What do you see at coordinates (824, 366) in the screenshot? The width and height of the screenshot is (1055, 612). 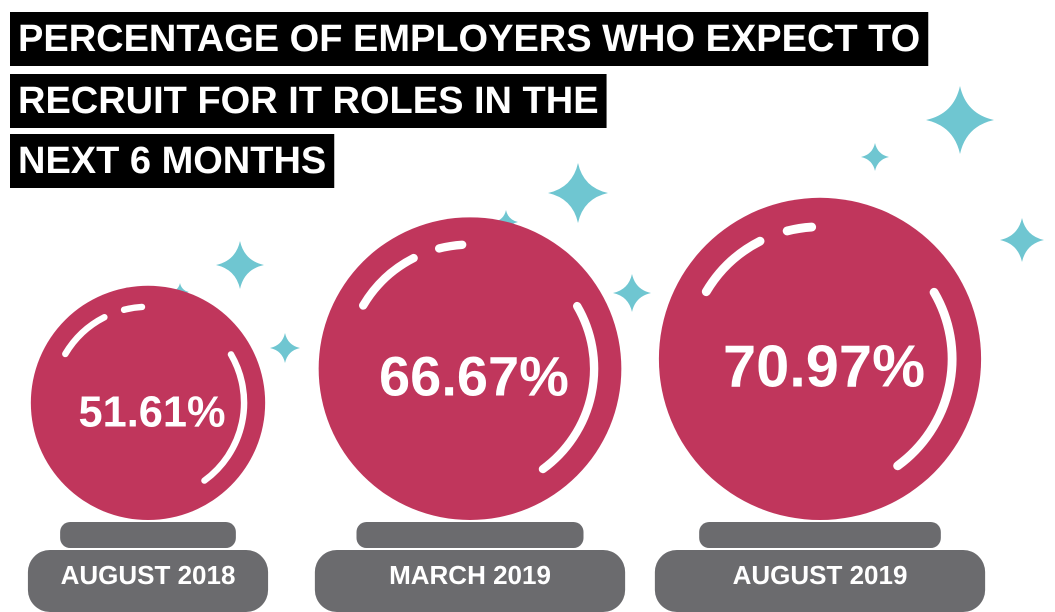 I see `value-label: 70.97%` at bounding box center [824, 366].